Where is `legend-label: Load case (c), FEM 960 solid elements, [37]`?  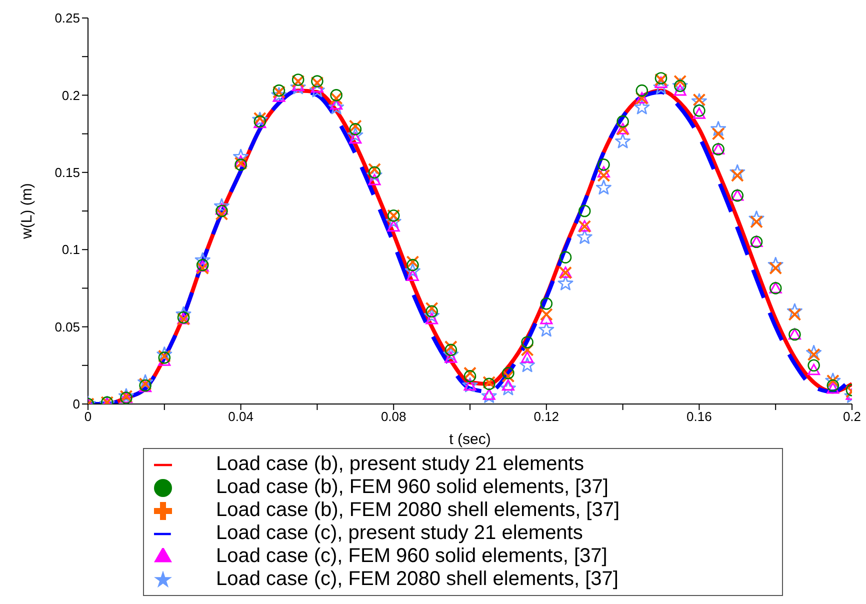
legend-label: Load case (c), FEM 960 solid elements, [37] is located at coordinates (411, 556).